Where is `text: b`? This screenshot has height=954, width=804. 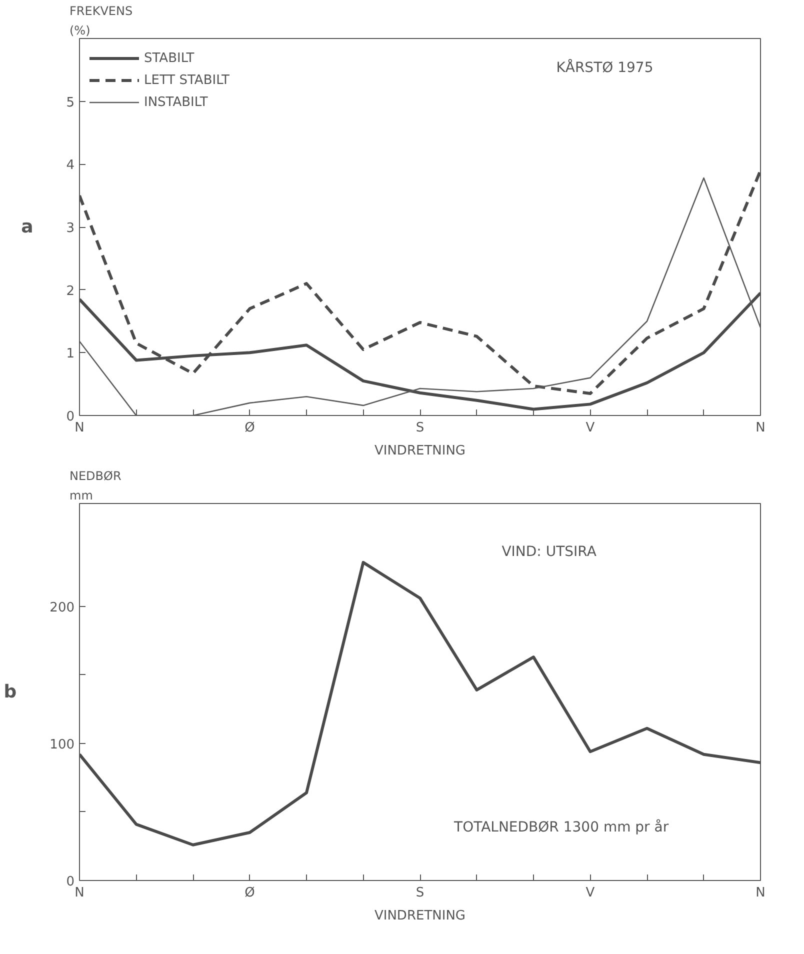
text: b is located at coordinates (10, 692).